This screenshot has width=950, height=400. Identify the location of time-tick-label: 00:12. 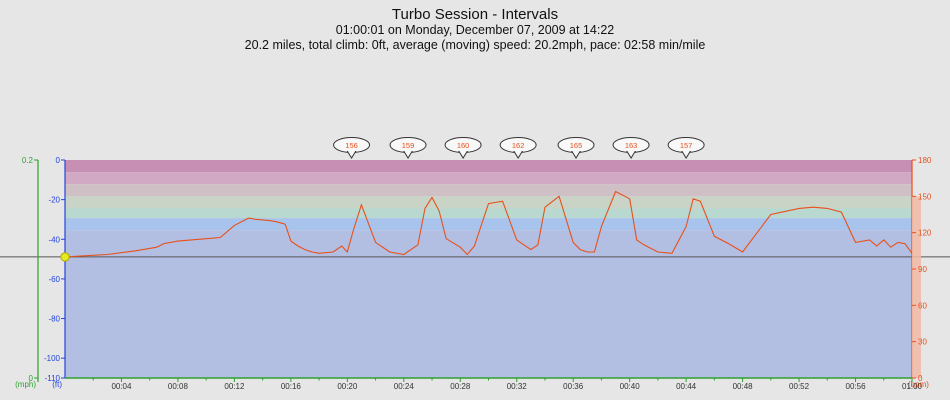
(234, 386).